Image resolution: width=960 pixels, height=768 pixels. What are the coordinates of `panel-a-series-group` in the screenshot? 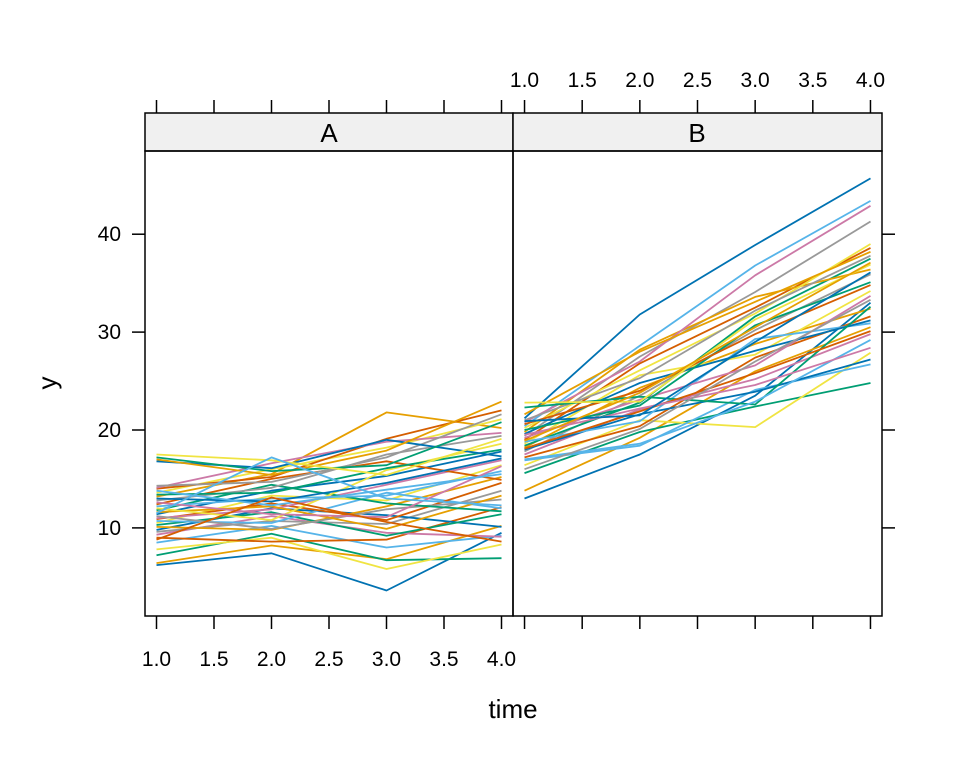 It's located at (329, 496).